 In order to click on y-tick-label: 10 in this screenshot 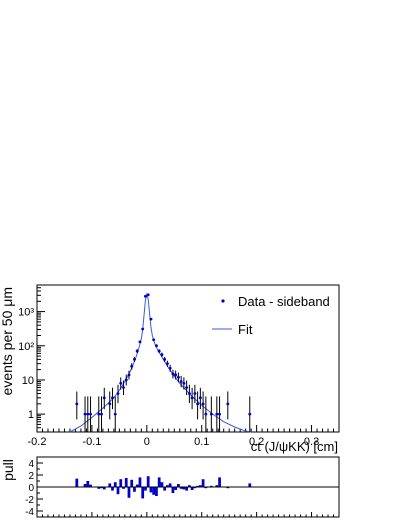, I will do `click(28, 381)`.